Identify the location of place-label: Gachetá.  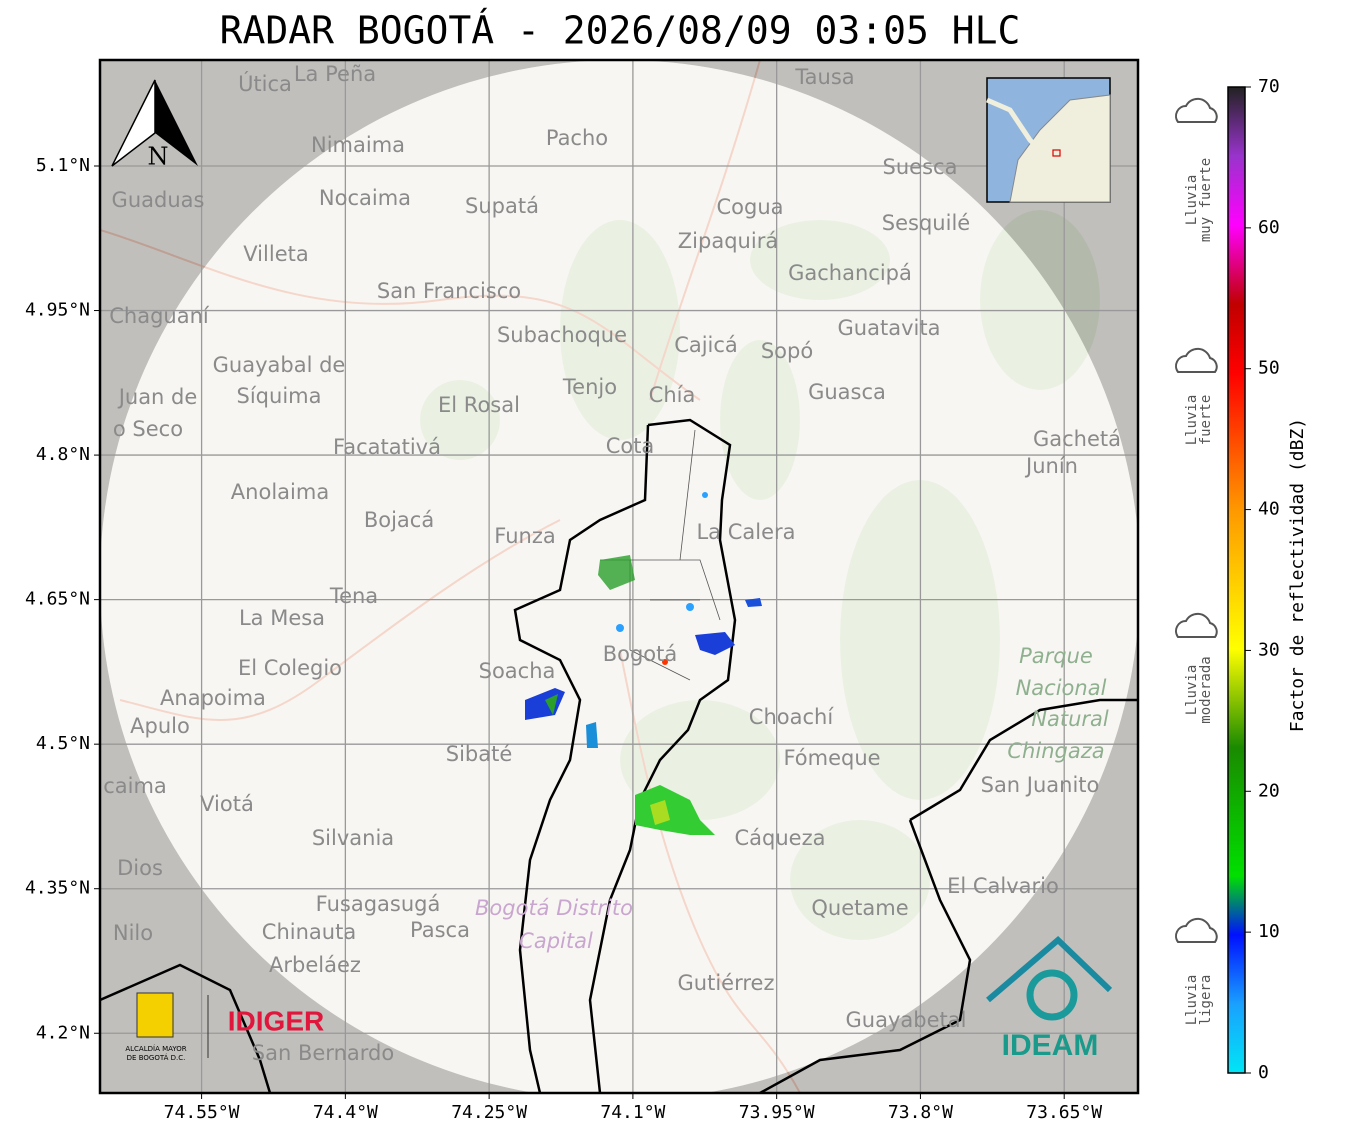
(1077, 439).